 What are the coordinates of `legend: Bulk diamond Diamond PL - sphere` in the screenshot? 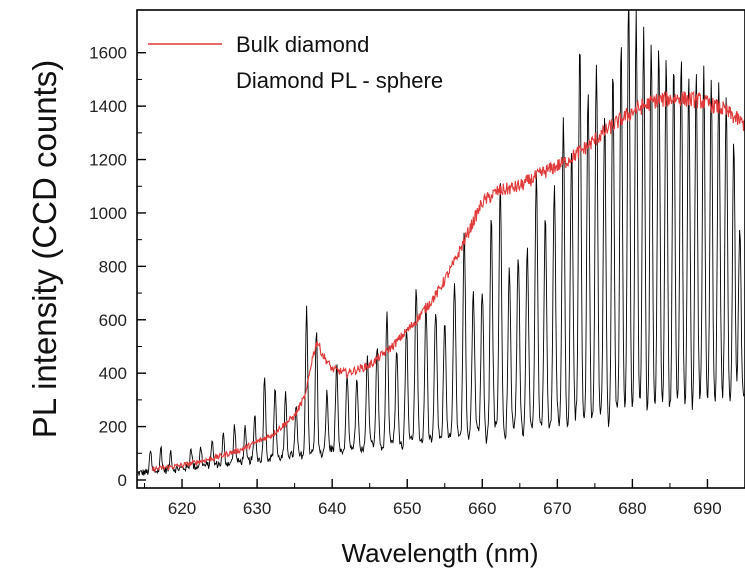 It's located at (295, 62).